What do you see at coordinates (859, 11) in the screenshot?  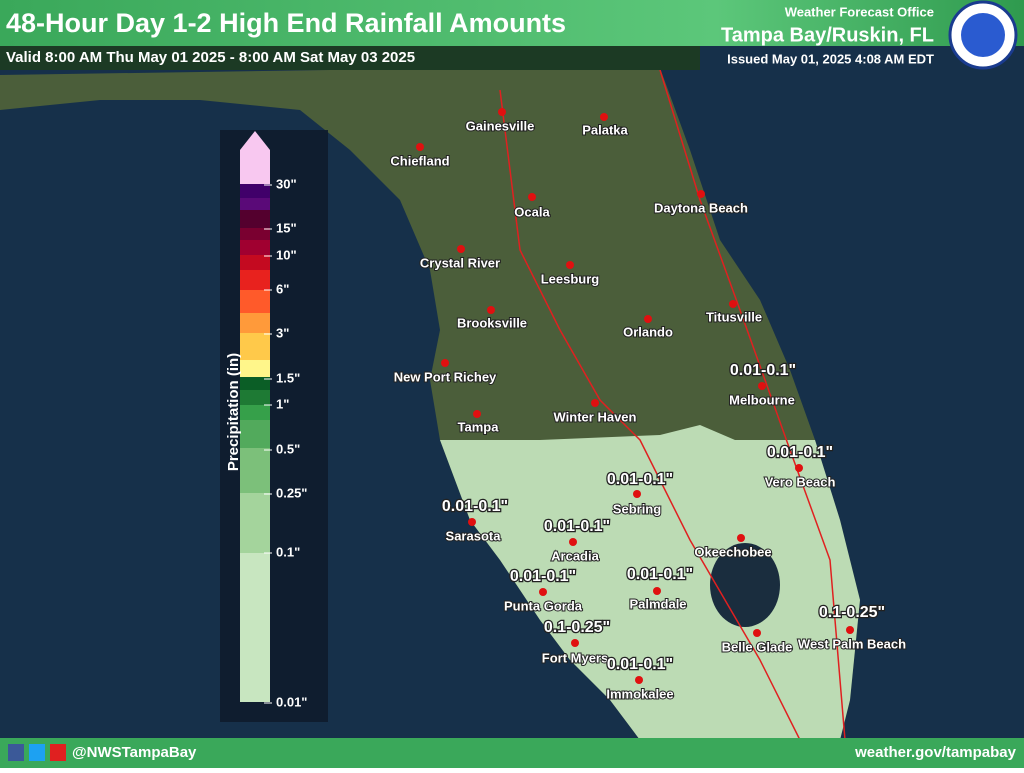 I see `office-line: Weather Forecast Office` at bounding box center [859, 11].